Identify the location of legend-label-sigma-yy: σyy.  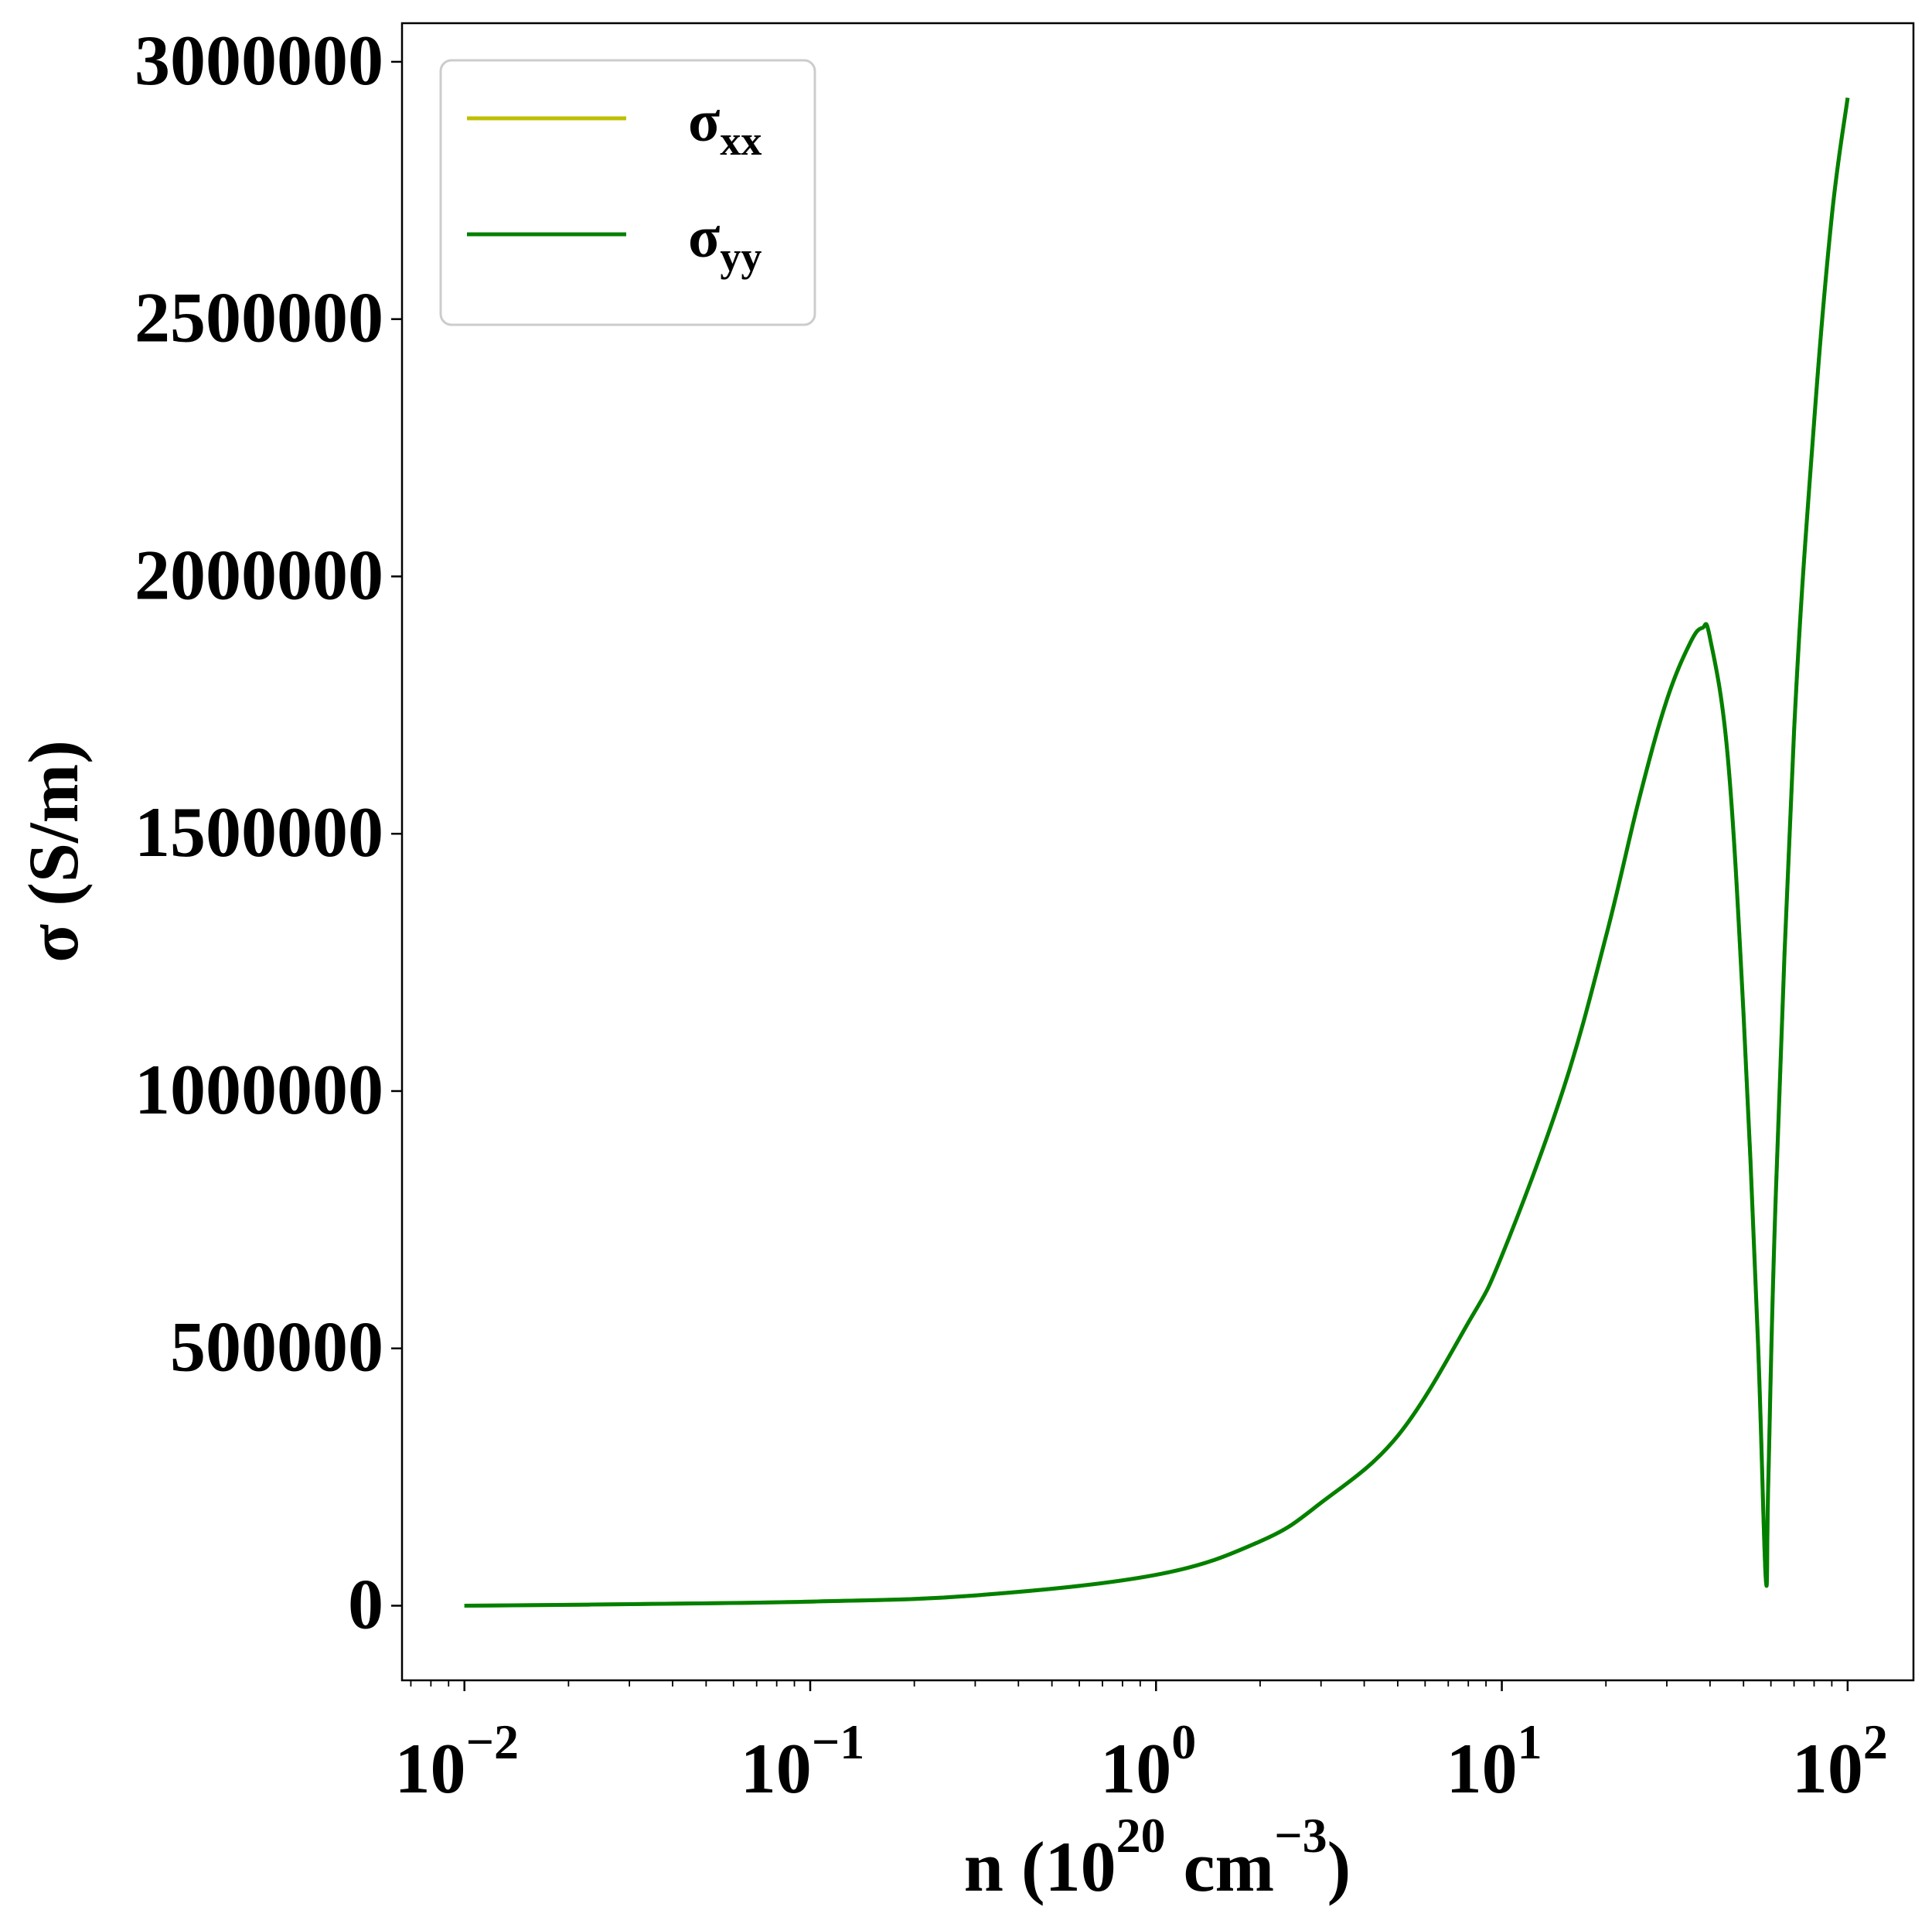
(725, 242).